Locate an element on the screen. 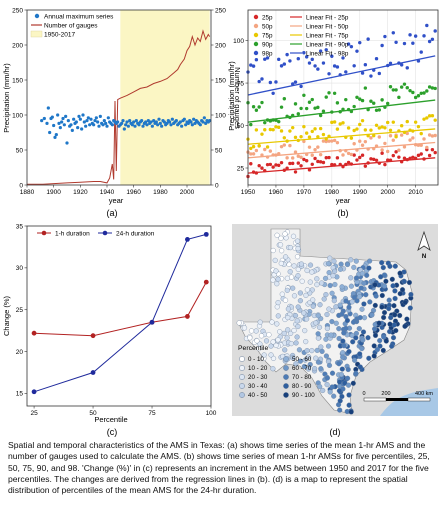  legend-class-label: 10 - 20 is located at coordinates (258, 368).